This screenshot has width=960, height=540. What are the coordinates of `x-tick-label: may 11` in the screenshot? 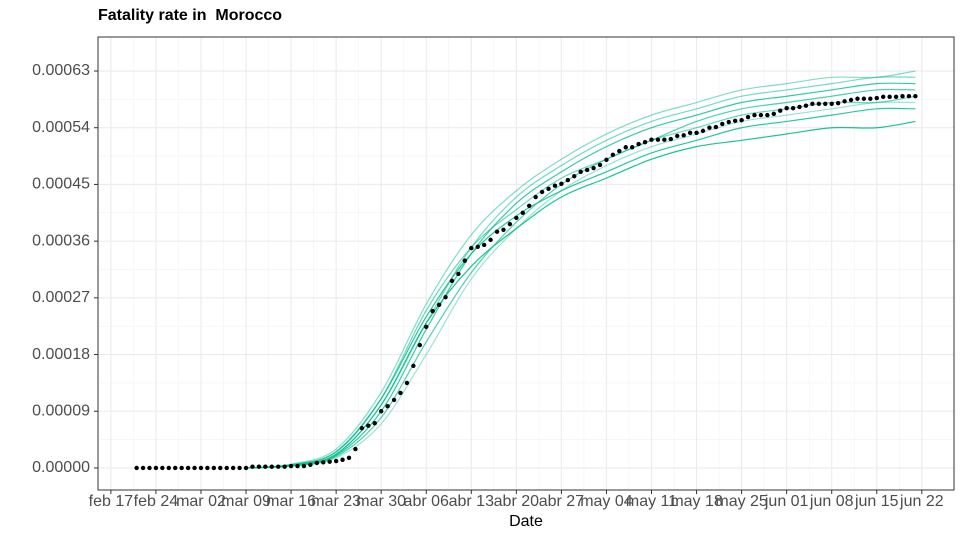 It's located at (651, 501).